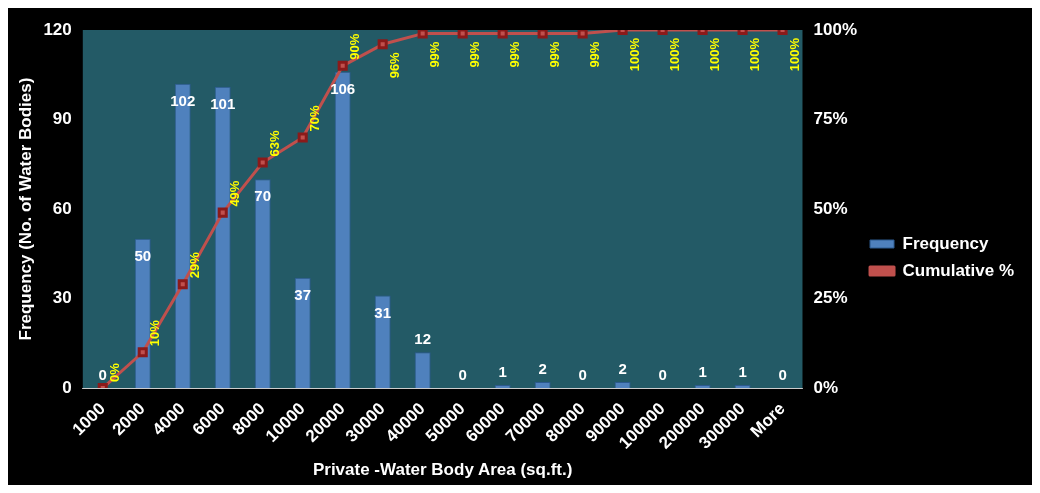 This screenshot has width=1040, height=493. Describe the element at coordinates (155, 333) in the screenshot. I see `data-label: 10%` at that location.